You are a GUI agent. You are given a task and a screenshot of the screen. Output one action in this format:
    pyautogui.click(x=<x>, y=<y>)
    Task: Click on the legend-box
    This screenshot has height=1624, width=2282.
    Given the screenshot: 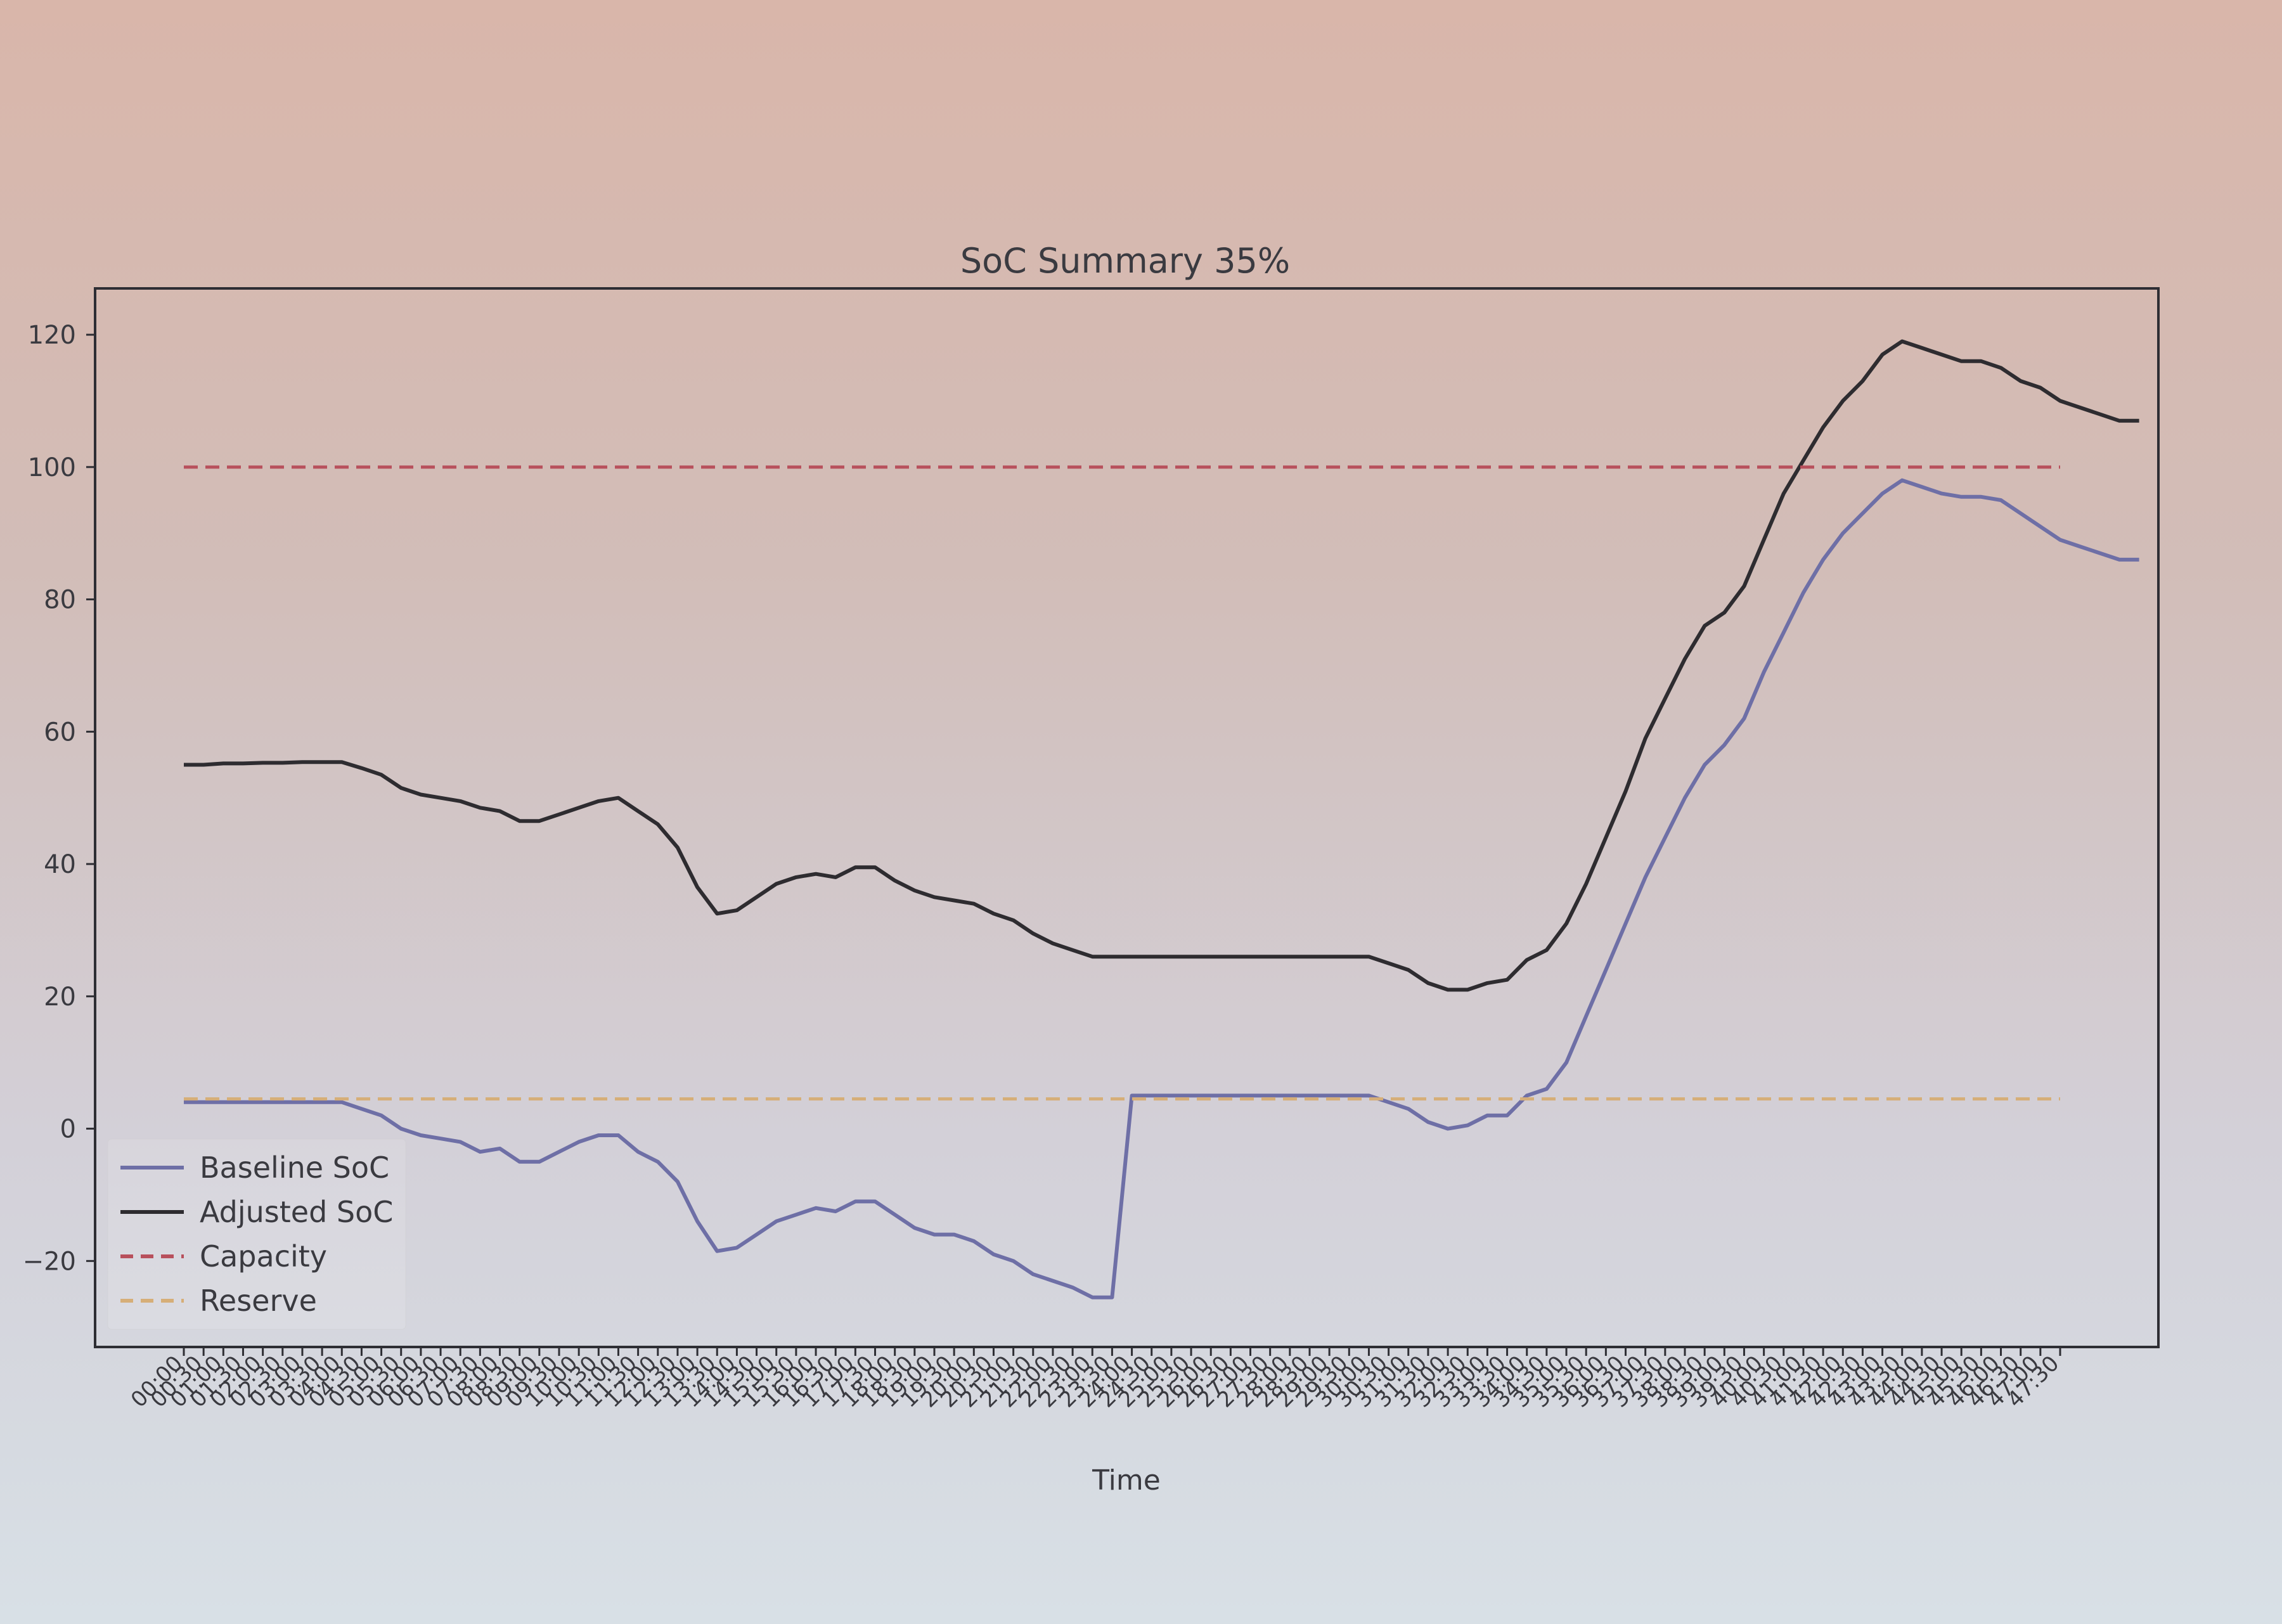 What is the action you would take?
    pyautogui.click(x=256, y=1234)
    